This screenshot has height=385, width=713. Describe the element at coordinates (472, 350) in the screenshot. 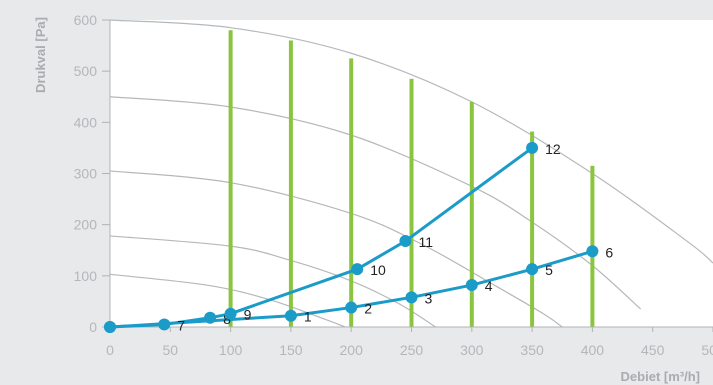

I see `x-tick-label: 300` at that location.